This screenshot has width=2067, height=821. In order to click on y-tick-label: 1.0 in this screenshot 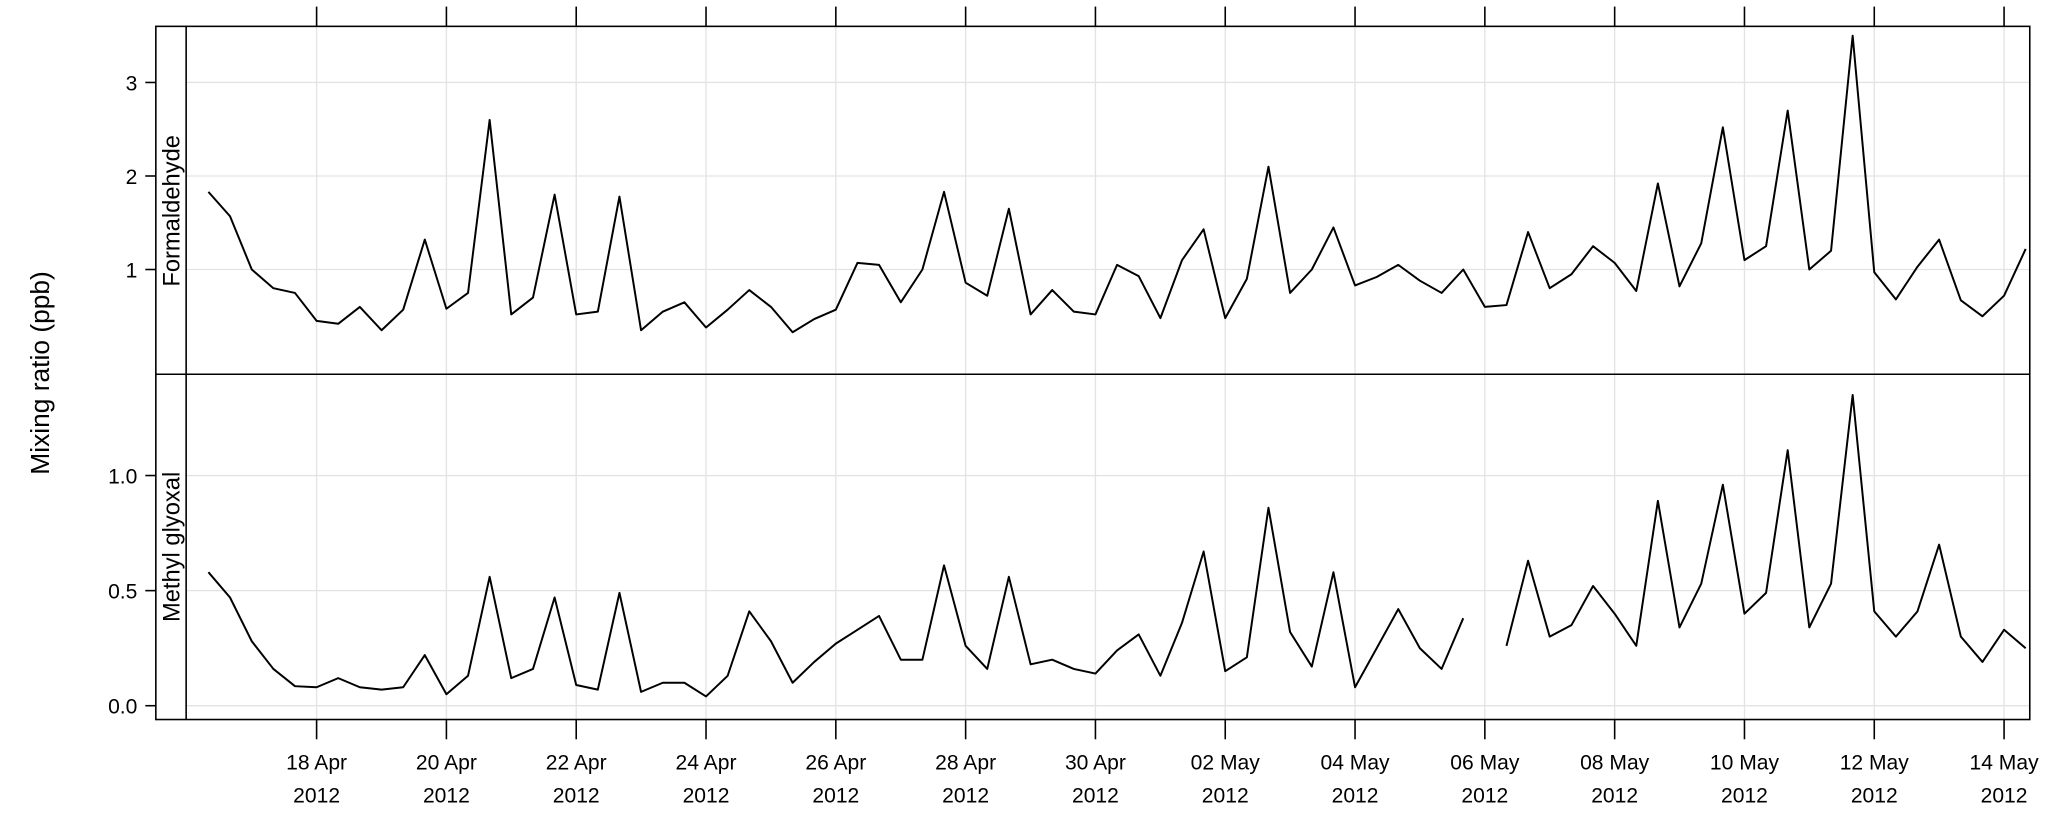, I will do `click(122, 476)`.